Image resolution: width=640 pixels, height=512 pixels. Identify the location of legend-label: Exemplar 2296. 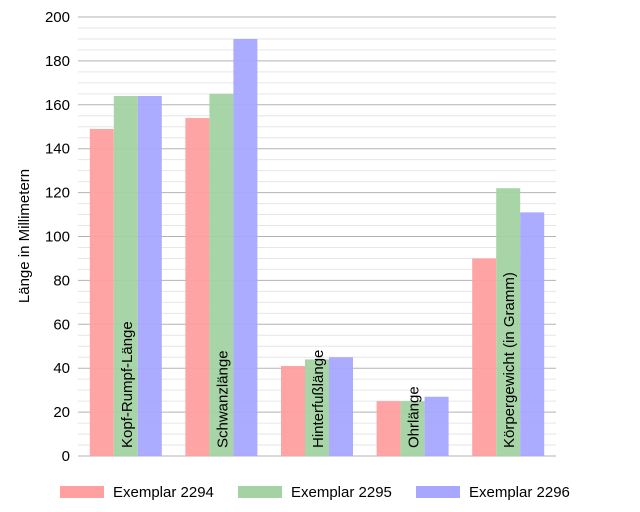
(519, 492).